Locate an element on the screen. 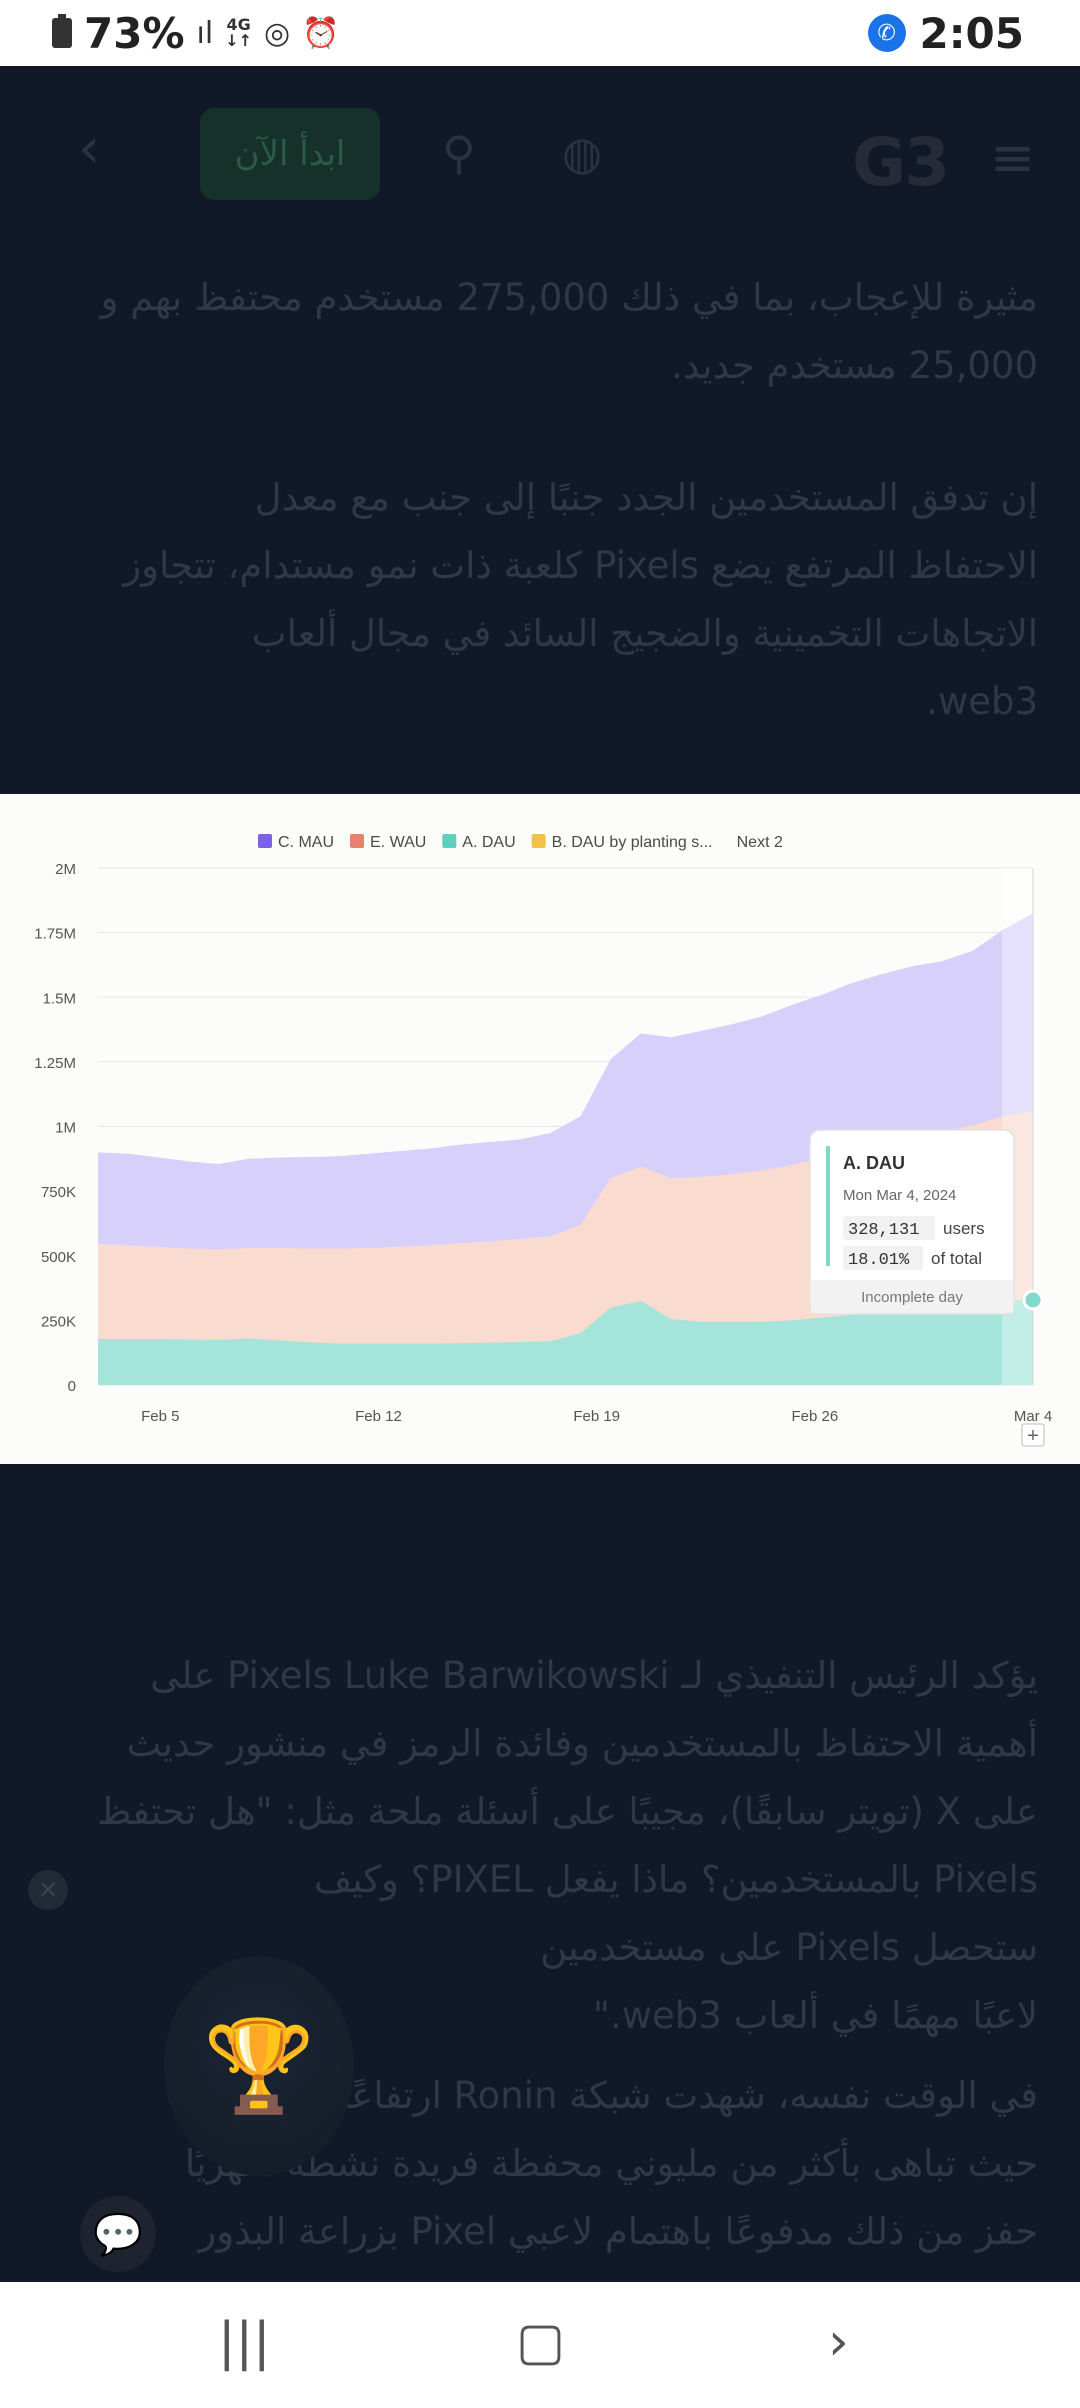  y-tick-label: 500K is located at coordinates (58, 1257).